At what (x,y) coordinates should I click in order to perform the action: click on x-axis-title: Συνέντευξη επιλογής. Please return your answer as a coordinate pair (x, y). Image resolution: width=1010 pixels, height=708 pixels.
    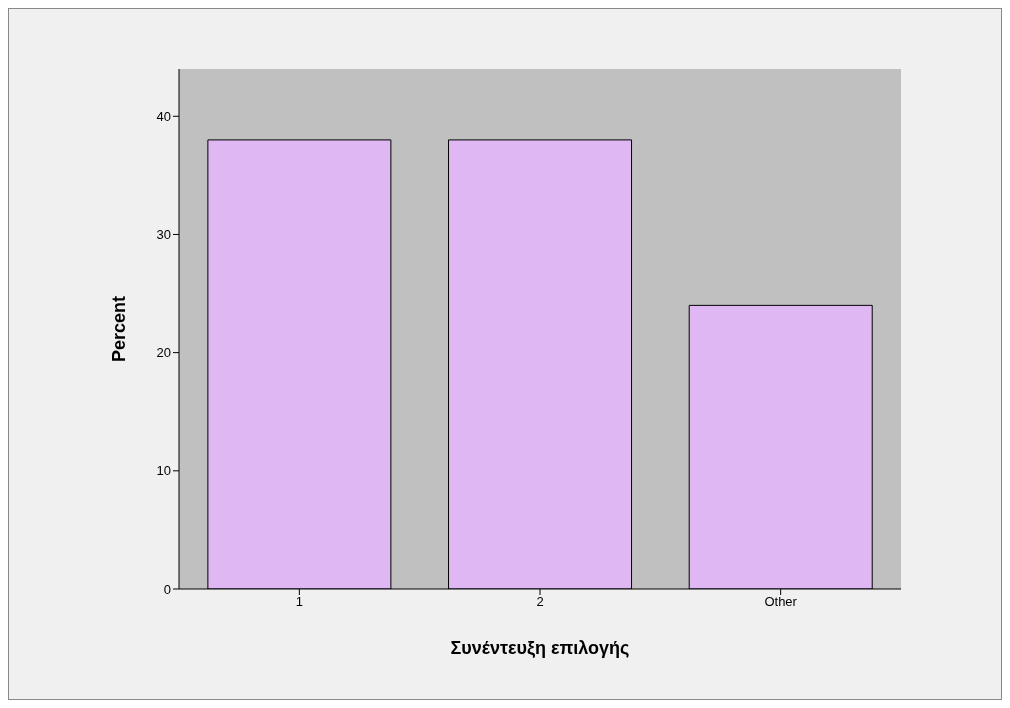
    Looking at the image, I should click on (540, 648).